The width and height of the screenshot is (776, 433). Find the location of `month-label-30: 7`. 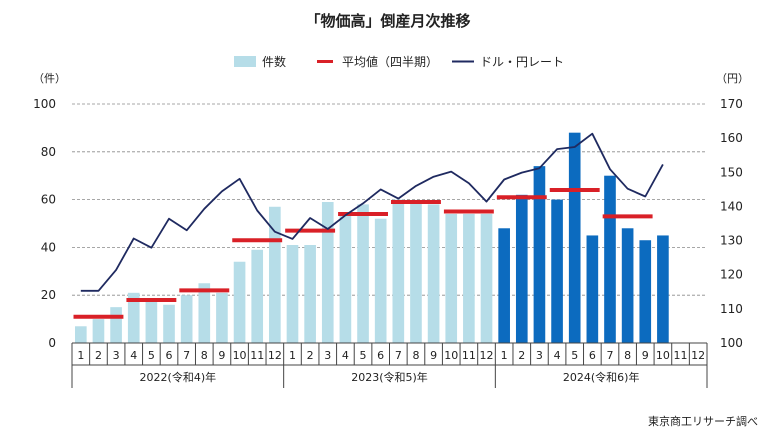

month-label-30: 7 is located at coordinates (609, 355).